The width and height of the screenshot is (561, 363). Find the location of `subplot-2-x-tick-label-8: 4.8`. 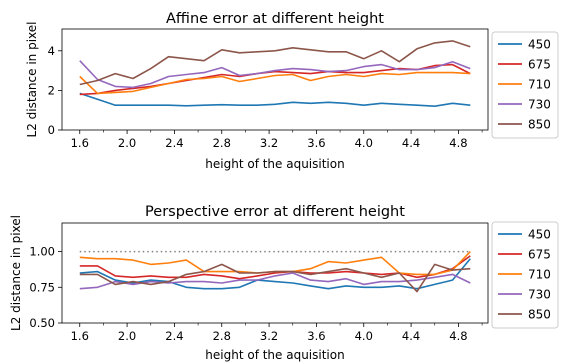

subplot-2-x-tick-label-8: 4.8 is located at coordinates (458, 336).